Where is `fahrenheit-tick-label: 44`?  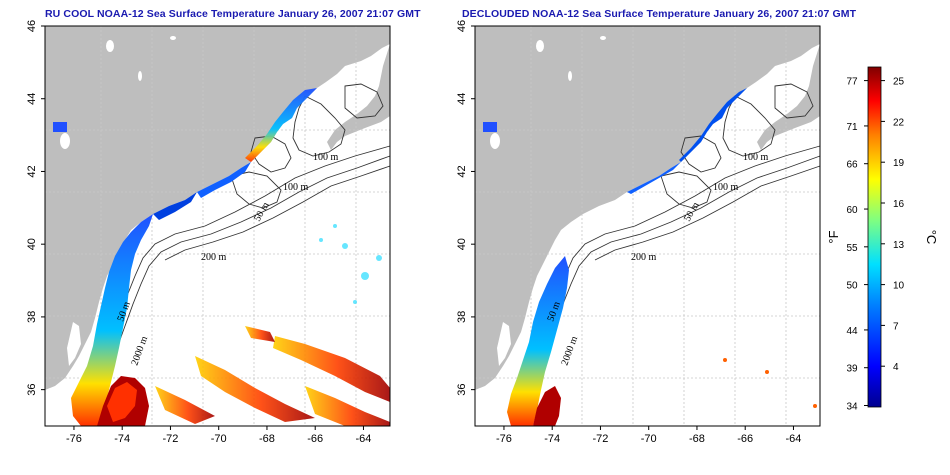 fahrenheit-tick-label: 44 is located at coordinates (852, 331).